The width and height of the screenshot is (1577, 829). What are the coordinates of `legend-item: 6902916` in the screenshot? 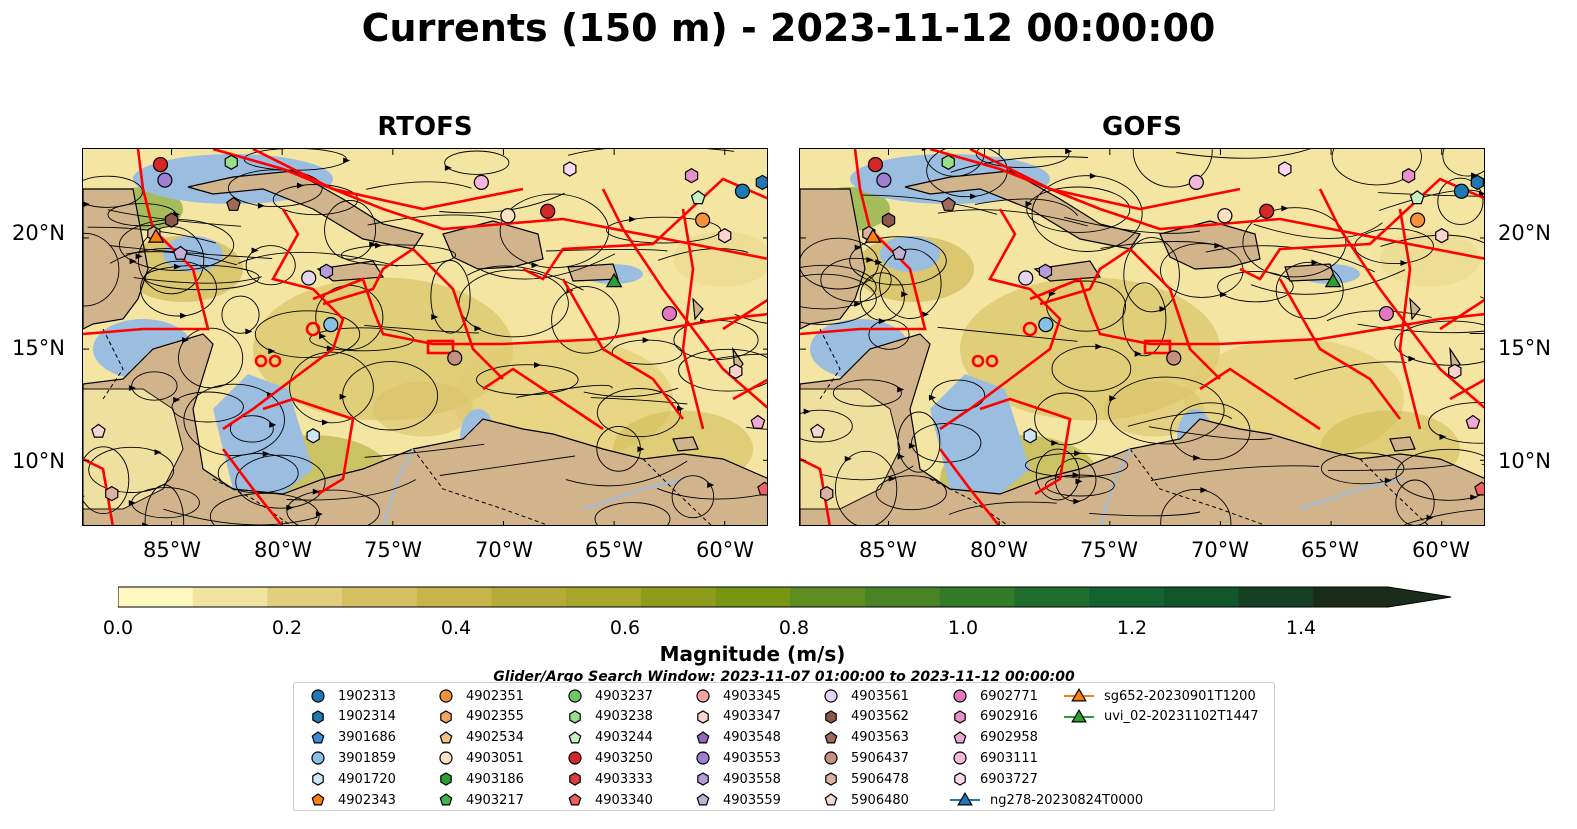 It's located at (994, 717).